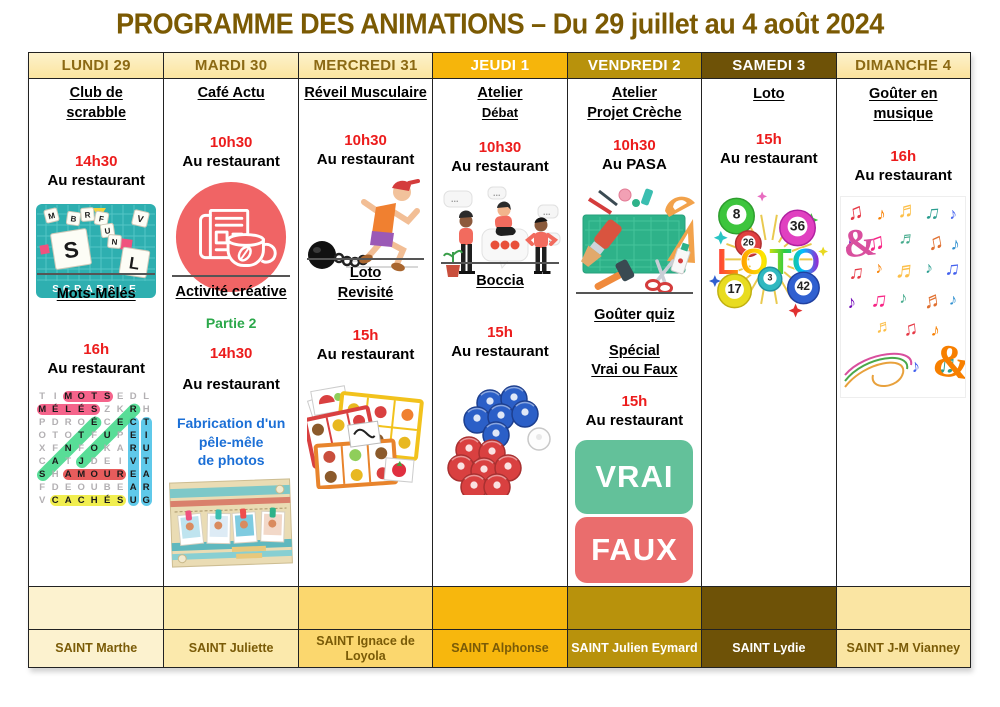 Image resolution: width=1000 pixels, height=707 pixels. Describe the element at coordinates (634, 401) in the screenshot. I see `activity-time: 15h` at that location.